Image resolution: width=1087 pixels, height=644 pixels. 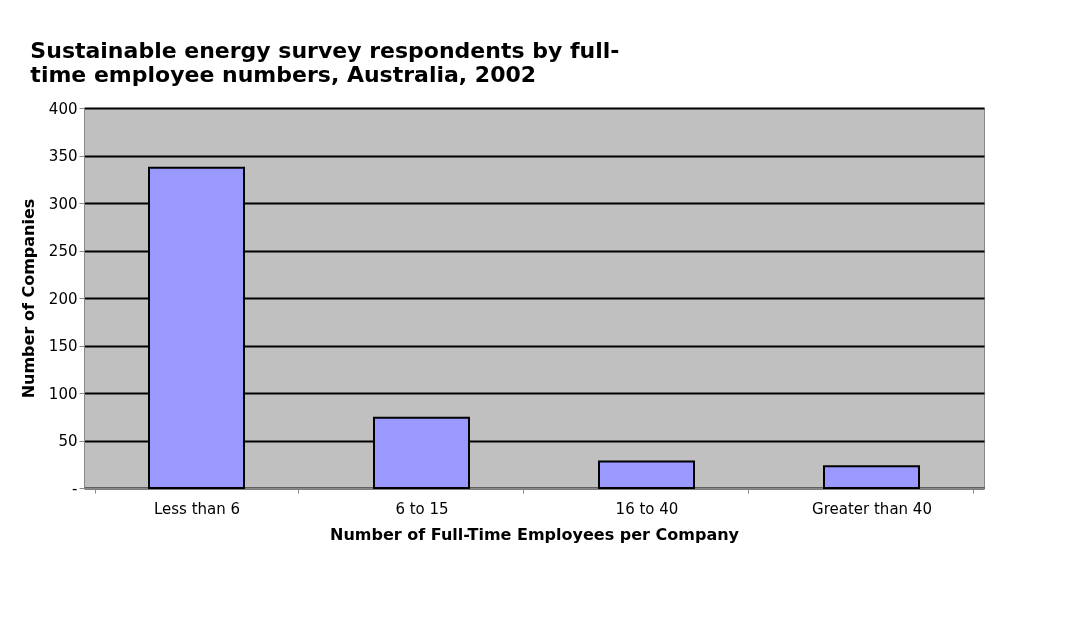 What do you see at coordinates (63, 203) in the screenshot?
I see `y-tick-label: 300` at bounding box center [63, 203].